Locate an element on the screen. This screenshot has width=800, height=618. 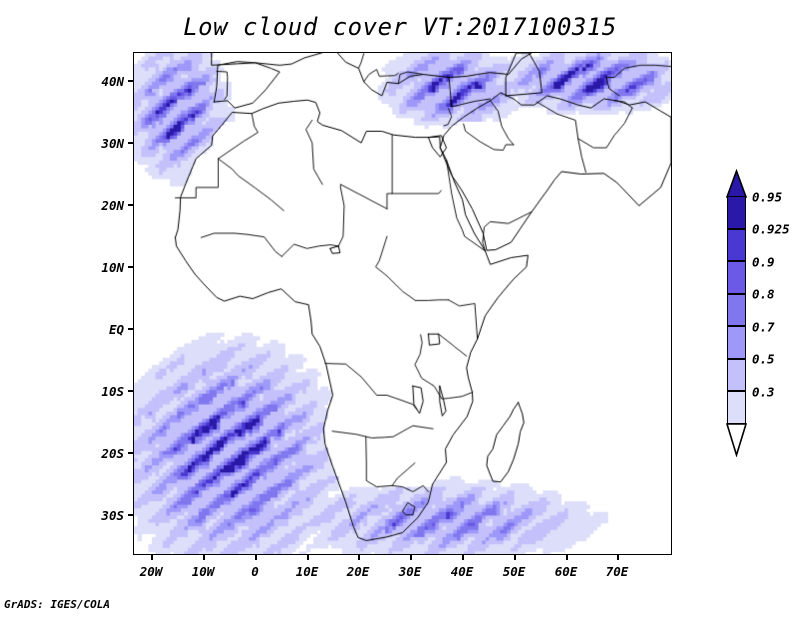
y-axis-label-20n: 20N is located at coordinates (112, 205).